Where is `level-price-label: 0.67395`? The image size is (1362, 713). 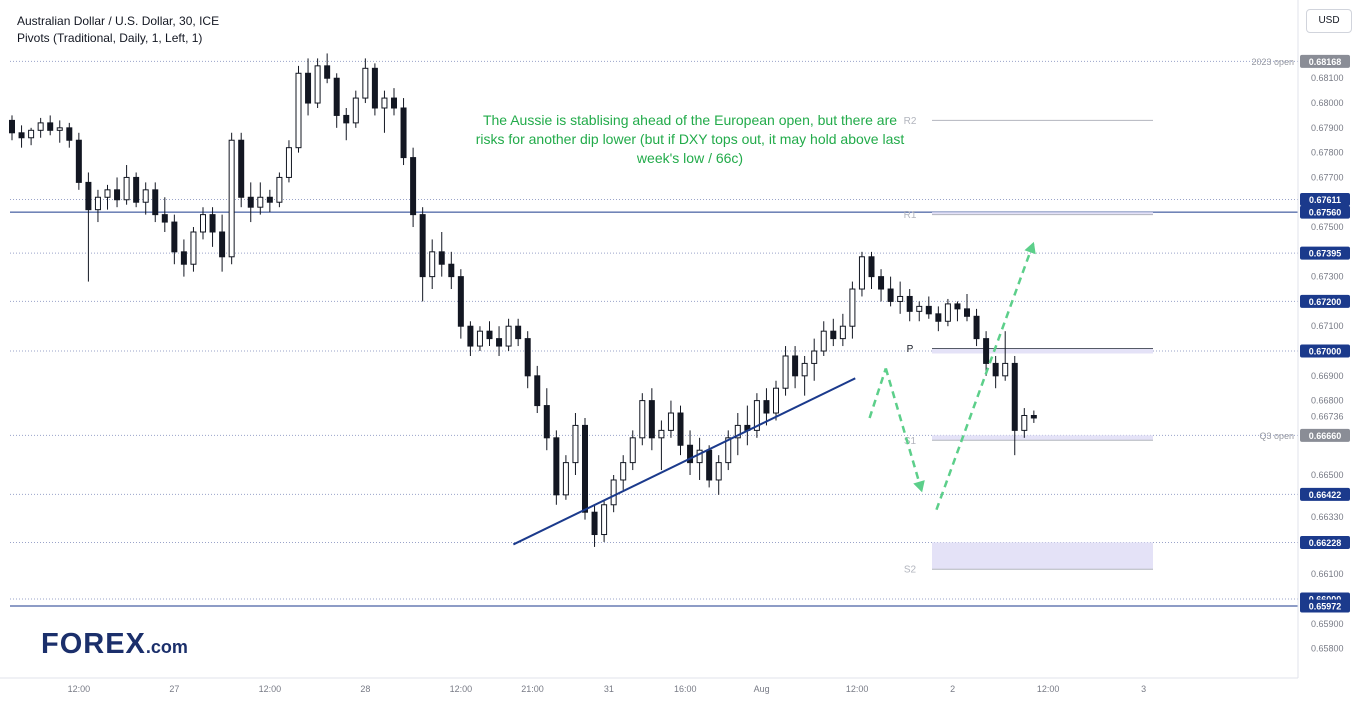 level-price-label: 0.67395 is located at coordinates (1325, 254).